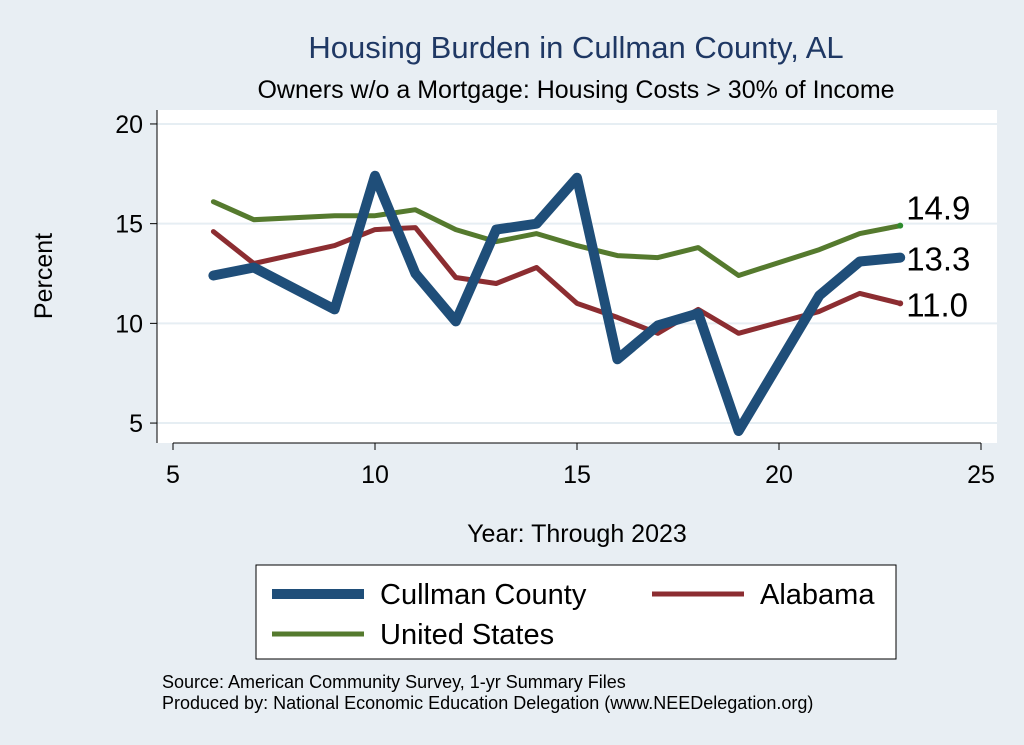  Describe the element at coordinates (900, 257) in the screenshot. I see `end-point-cullman-county` at that location.